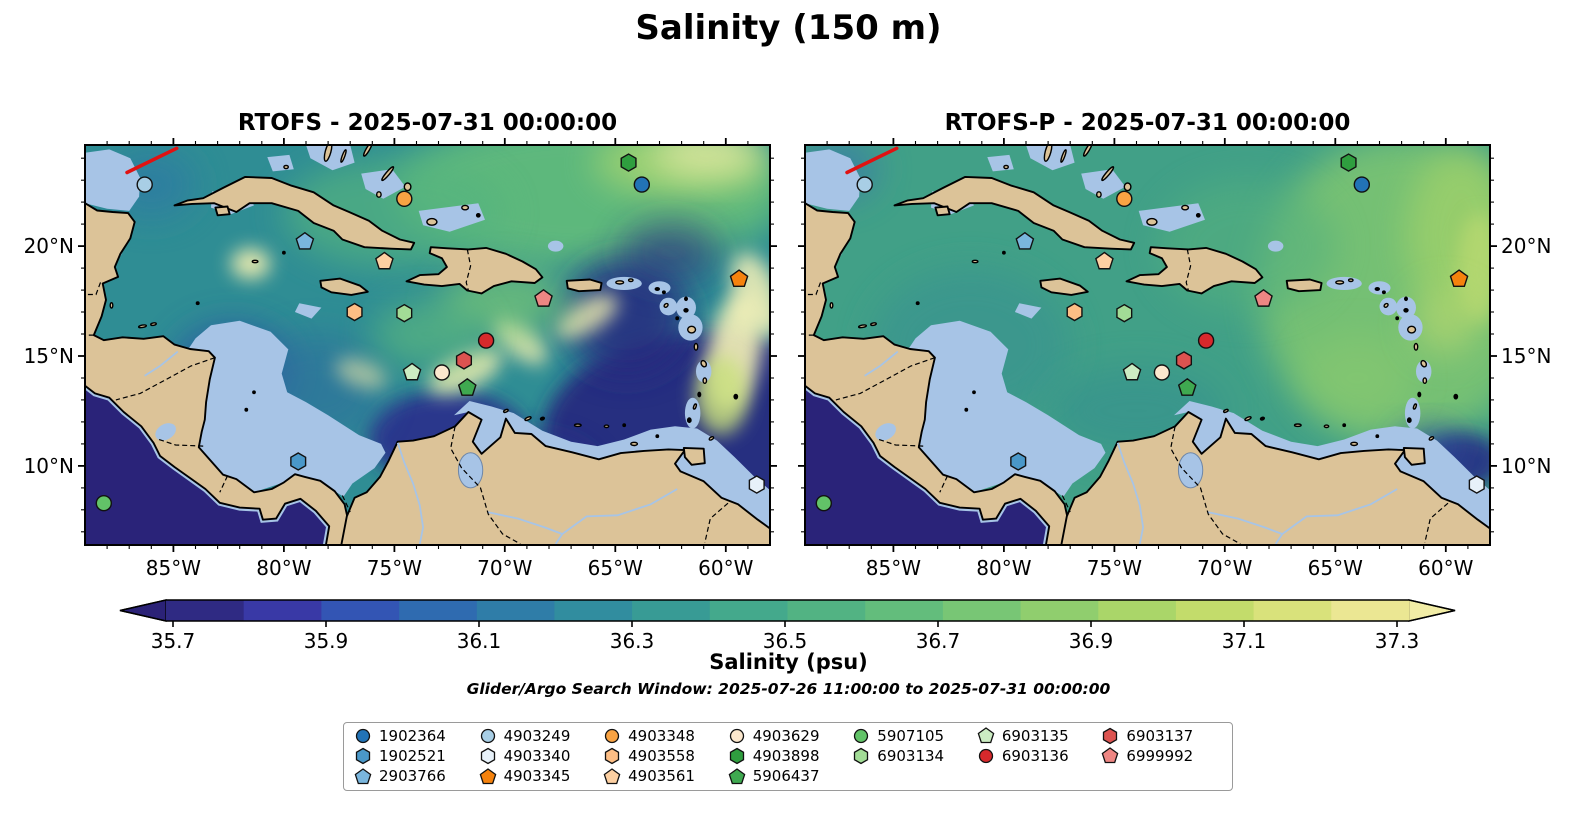  What do you see at coordinates (173, 568) in the screenshot?
I see `lon-tick-label: 85°W` at bounding box center [173, 568].